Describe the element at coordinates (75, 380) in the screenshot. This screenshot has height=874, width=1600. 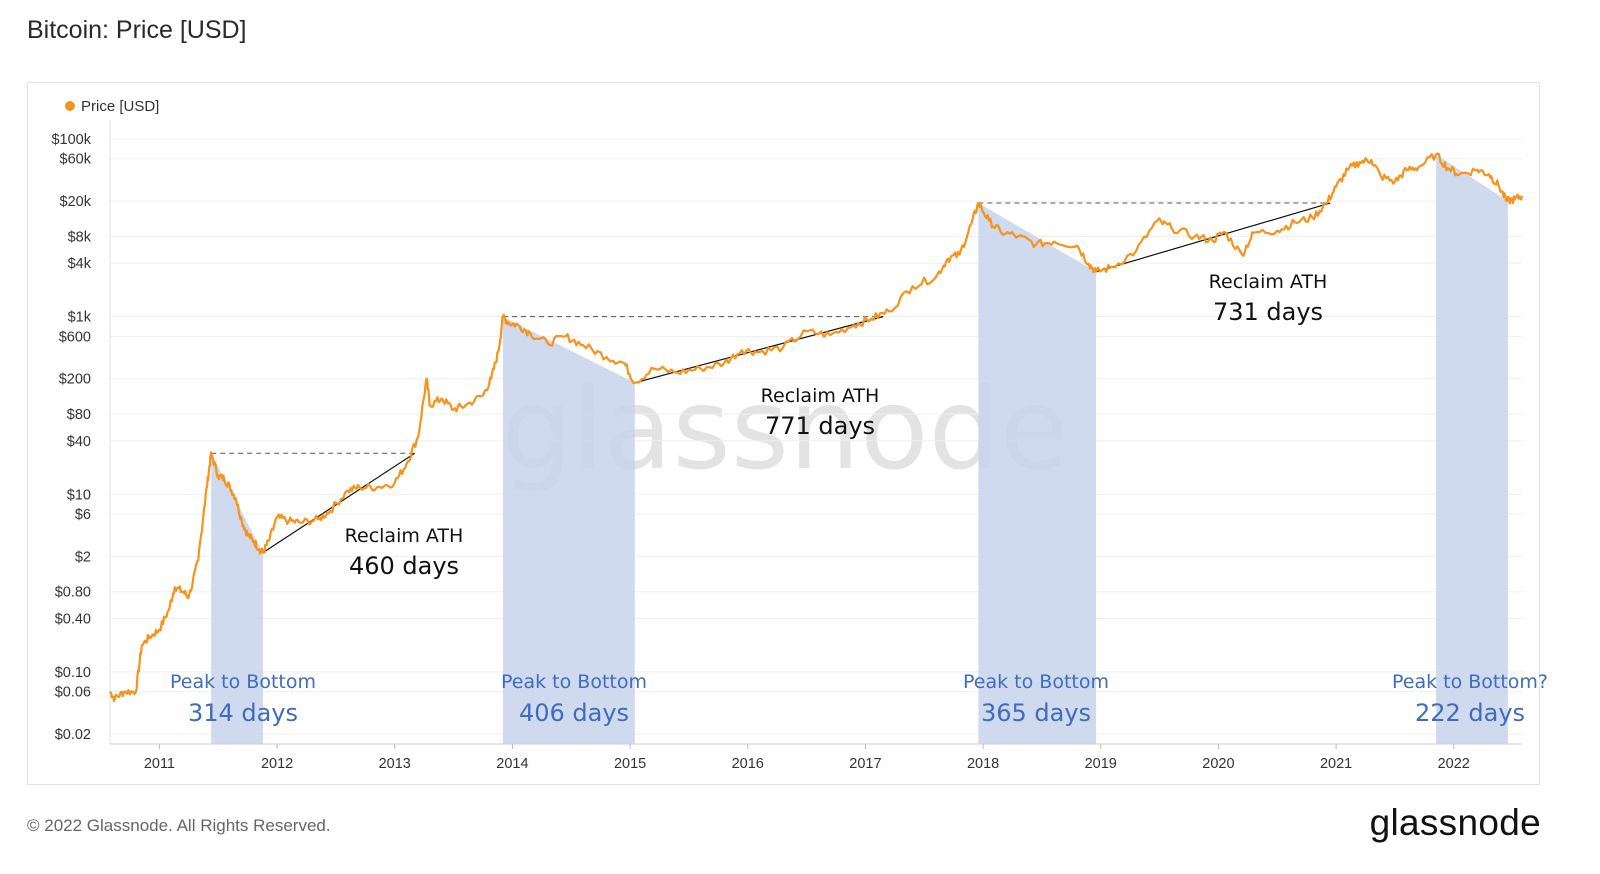
I see `y-tick-label: $200` at that location.